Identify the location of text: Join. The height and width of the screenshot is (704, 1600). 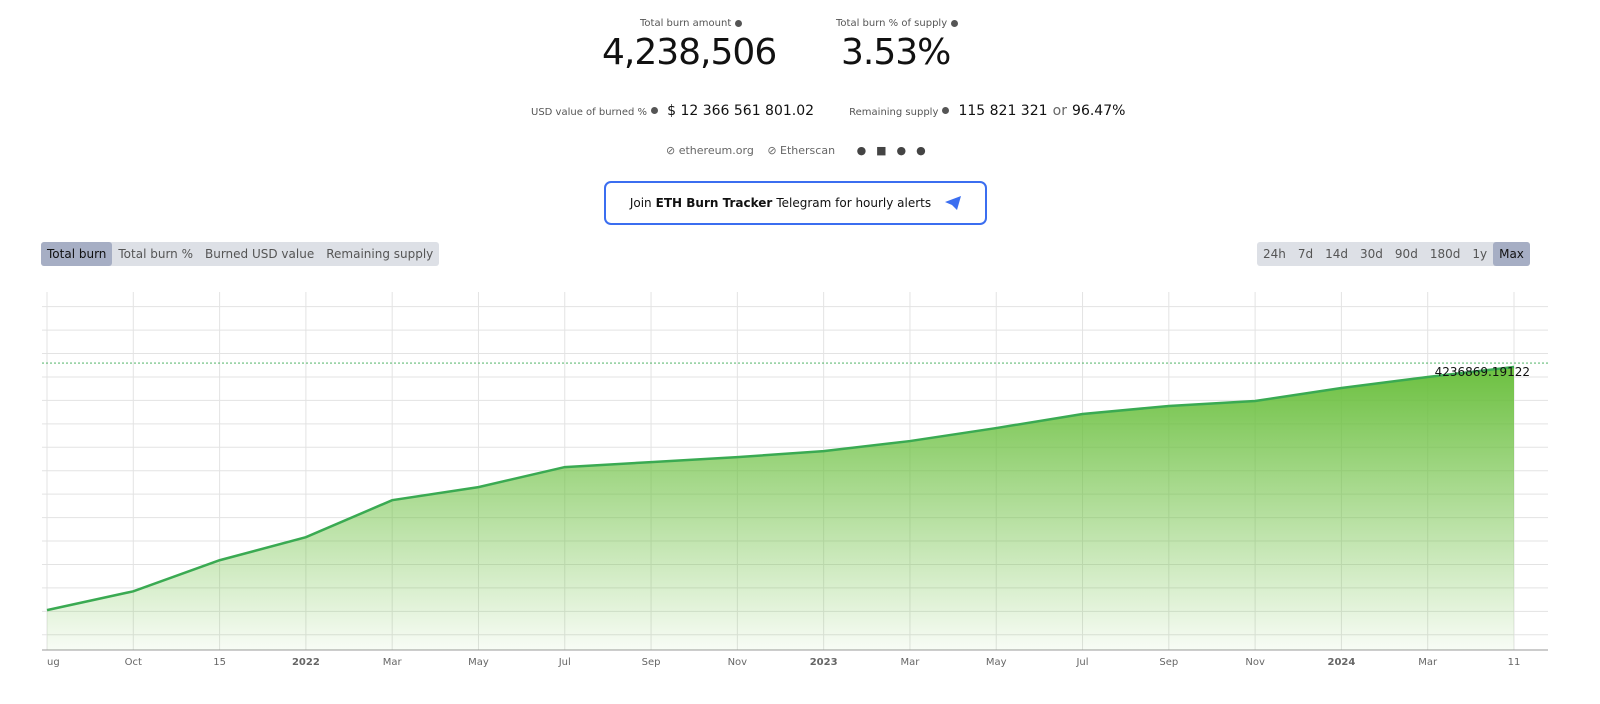
(640, 203).